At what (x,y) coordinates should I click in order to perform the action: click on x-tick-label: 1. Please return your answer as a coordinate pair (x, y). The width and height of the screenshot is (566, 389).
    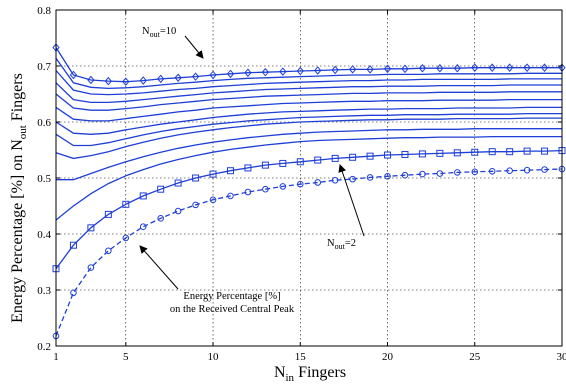
    Looking at the image, I should click on (56, 357).